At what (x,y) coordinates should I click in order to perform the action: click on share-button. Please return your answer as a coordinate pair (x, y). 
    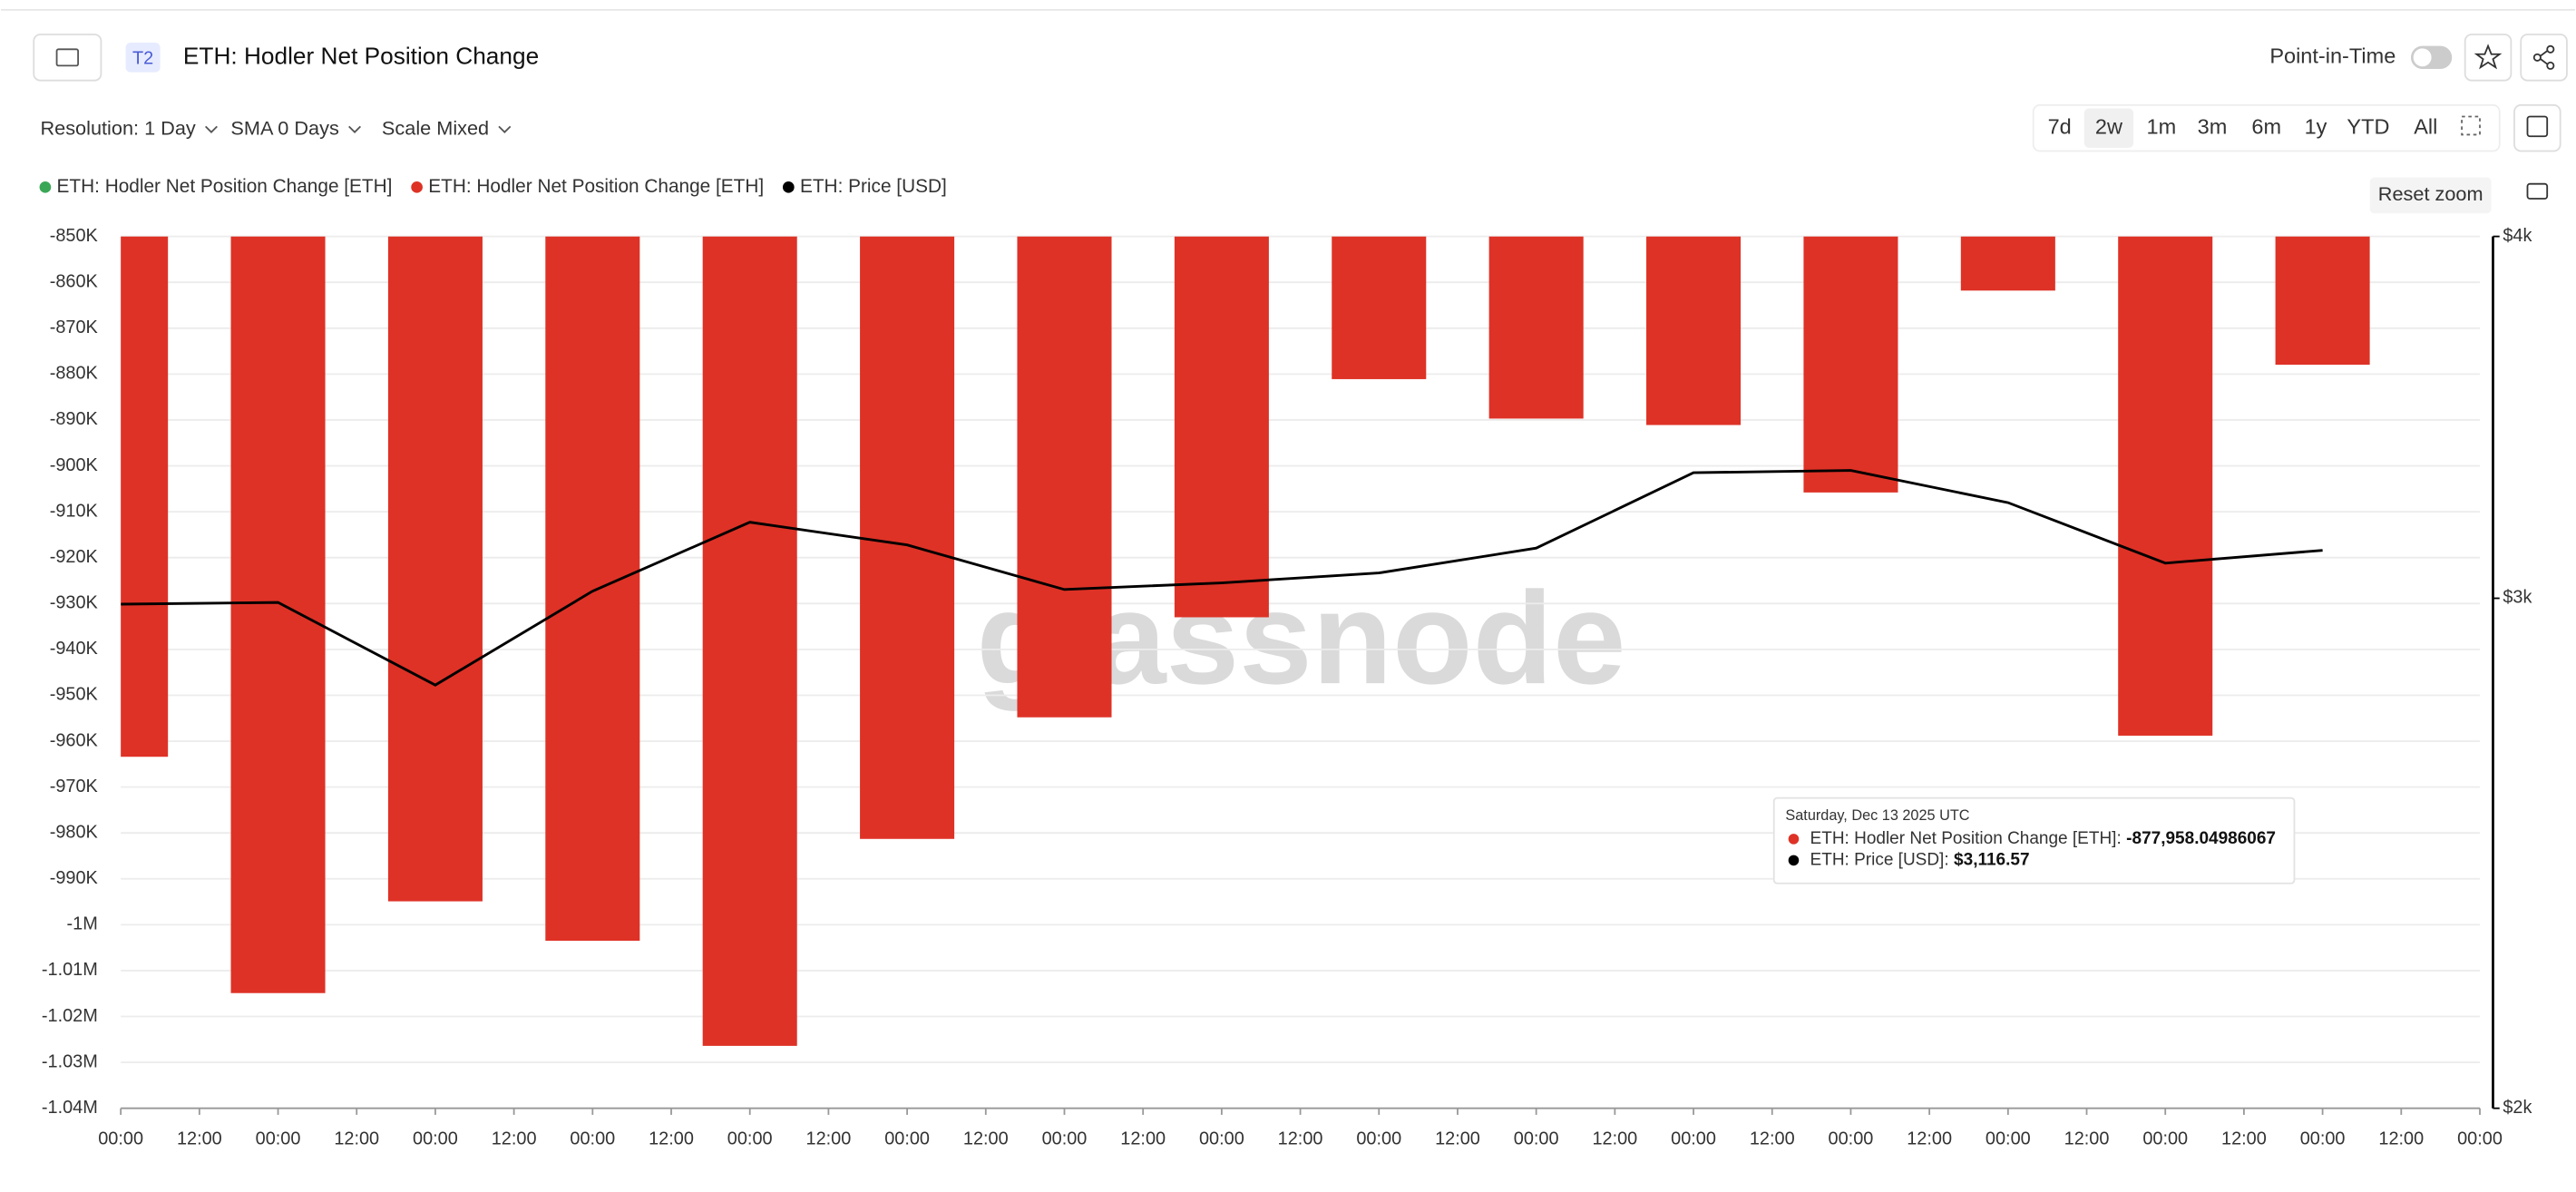
    Looking at the image, I should click on (2544, 58).